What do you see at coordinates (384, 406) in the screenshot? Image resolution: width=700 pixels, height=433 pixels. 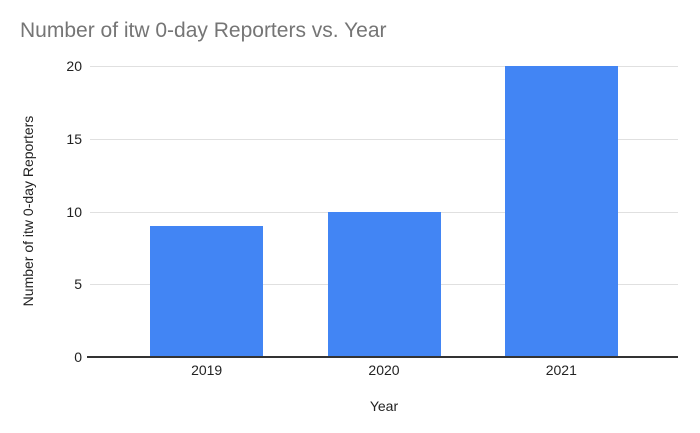 I see `x-axis-title: Year` at bounding box center [384, 406].